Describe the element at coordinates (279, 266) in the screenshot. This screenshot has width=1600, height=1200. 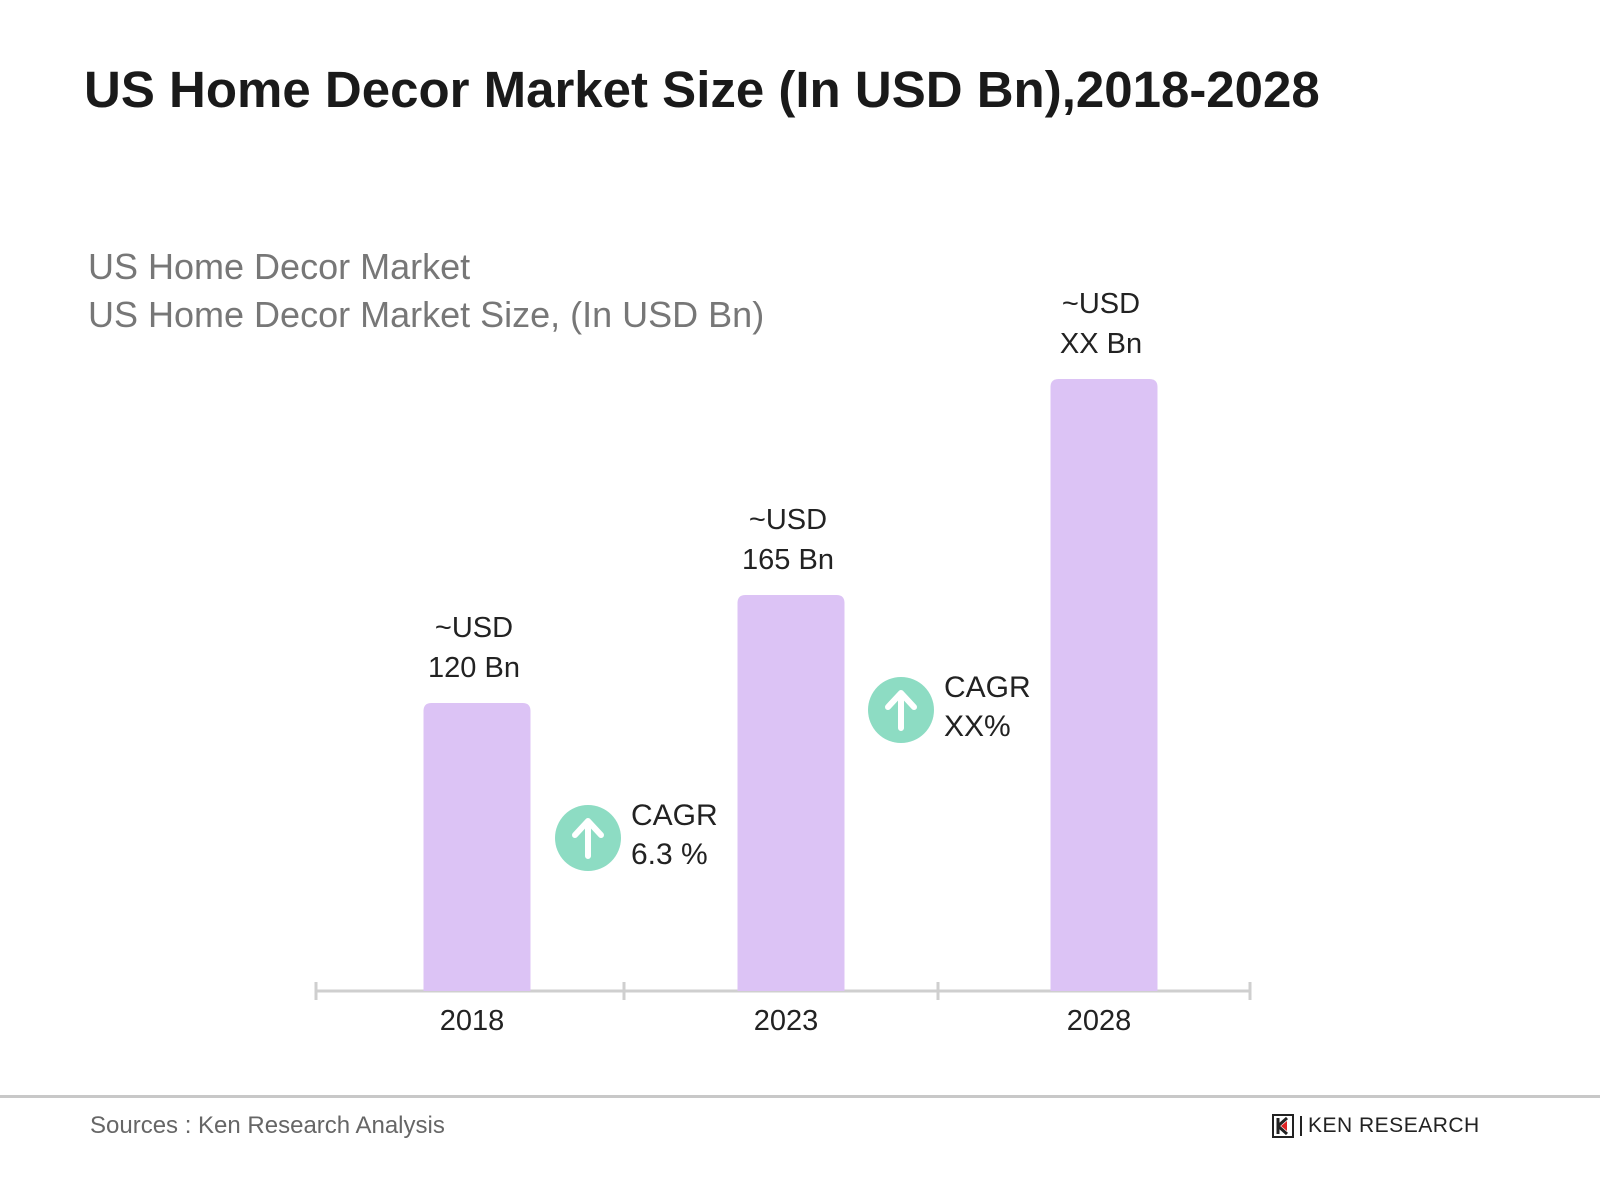
I see `subtitle-line-1: US Home Decor Market` at that location.